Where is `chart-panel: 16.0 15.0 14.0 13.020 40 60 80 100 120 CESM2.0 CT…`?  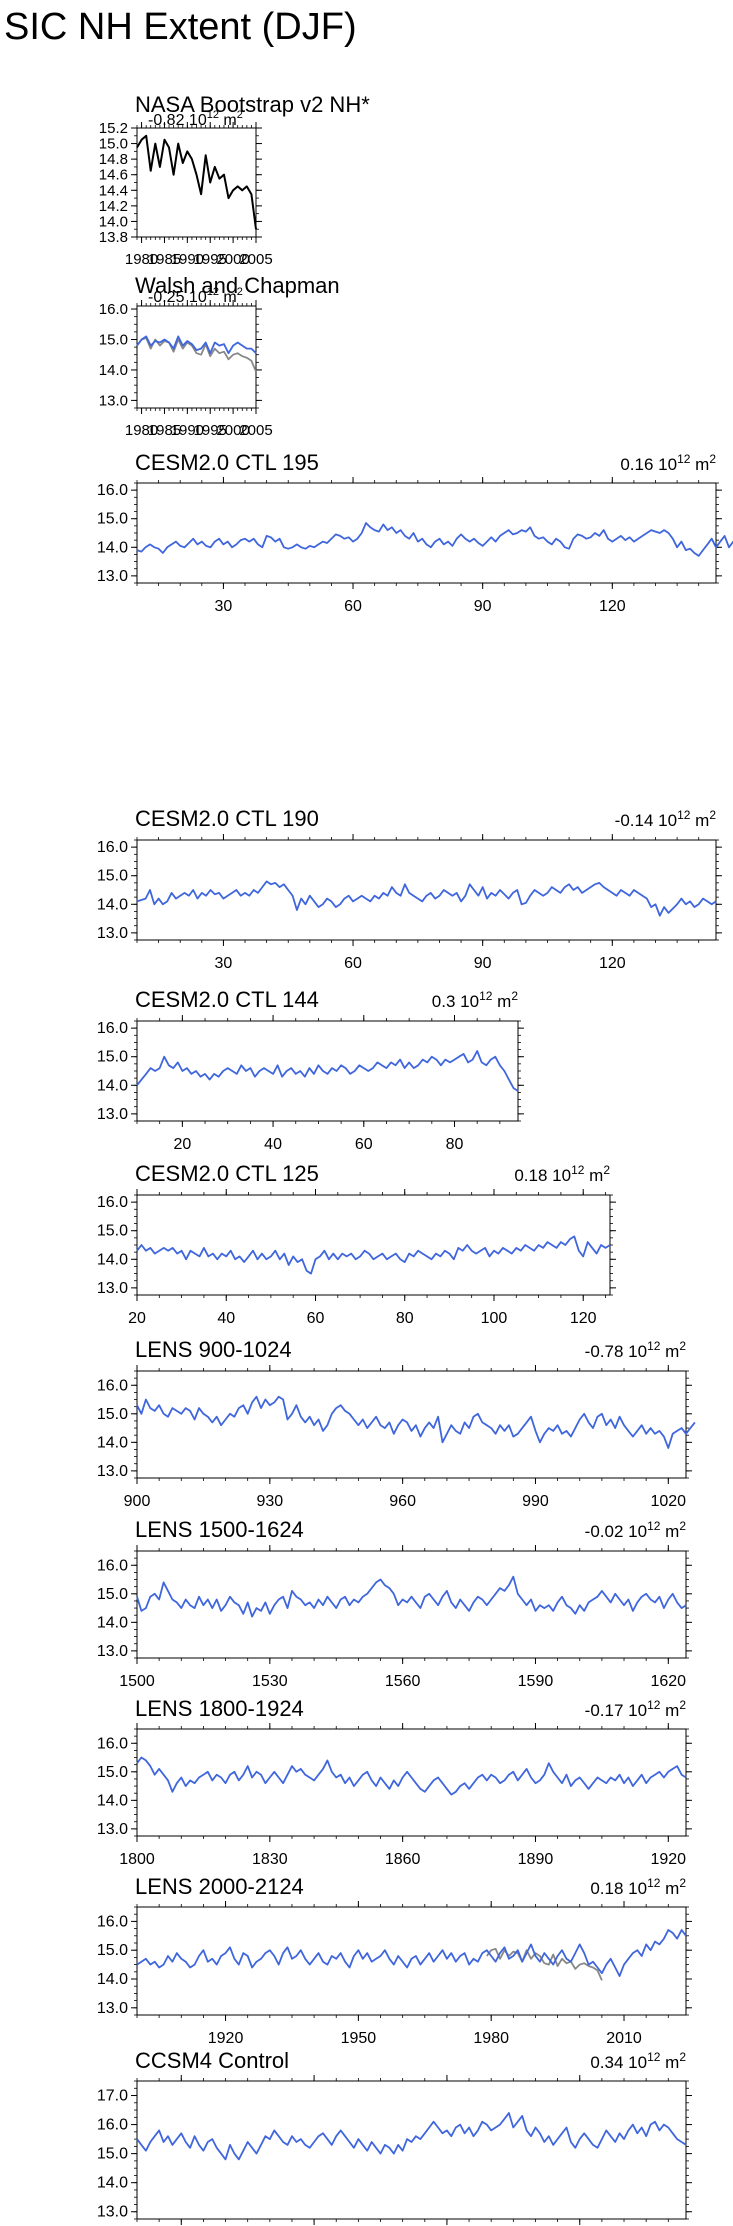 chart-panel: 16.0 15.0 14.0 13.020 40 60 80 100 120 CESM2.0 CT… is located at coordinates (356, 1244).